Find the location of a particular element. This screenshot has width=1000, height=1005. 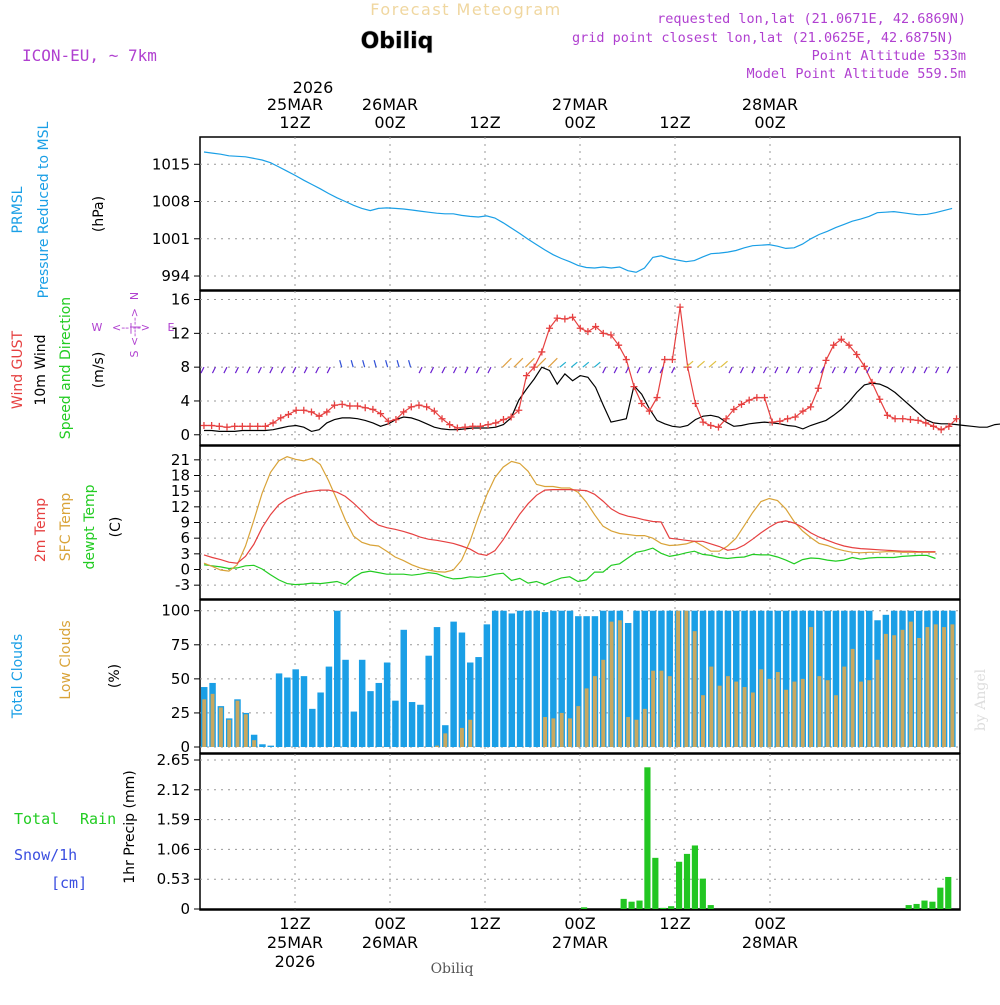

bottom-date-label: 25MAR is located at coordinates (295, 942).